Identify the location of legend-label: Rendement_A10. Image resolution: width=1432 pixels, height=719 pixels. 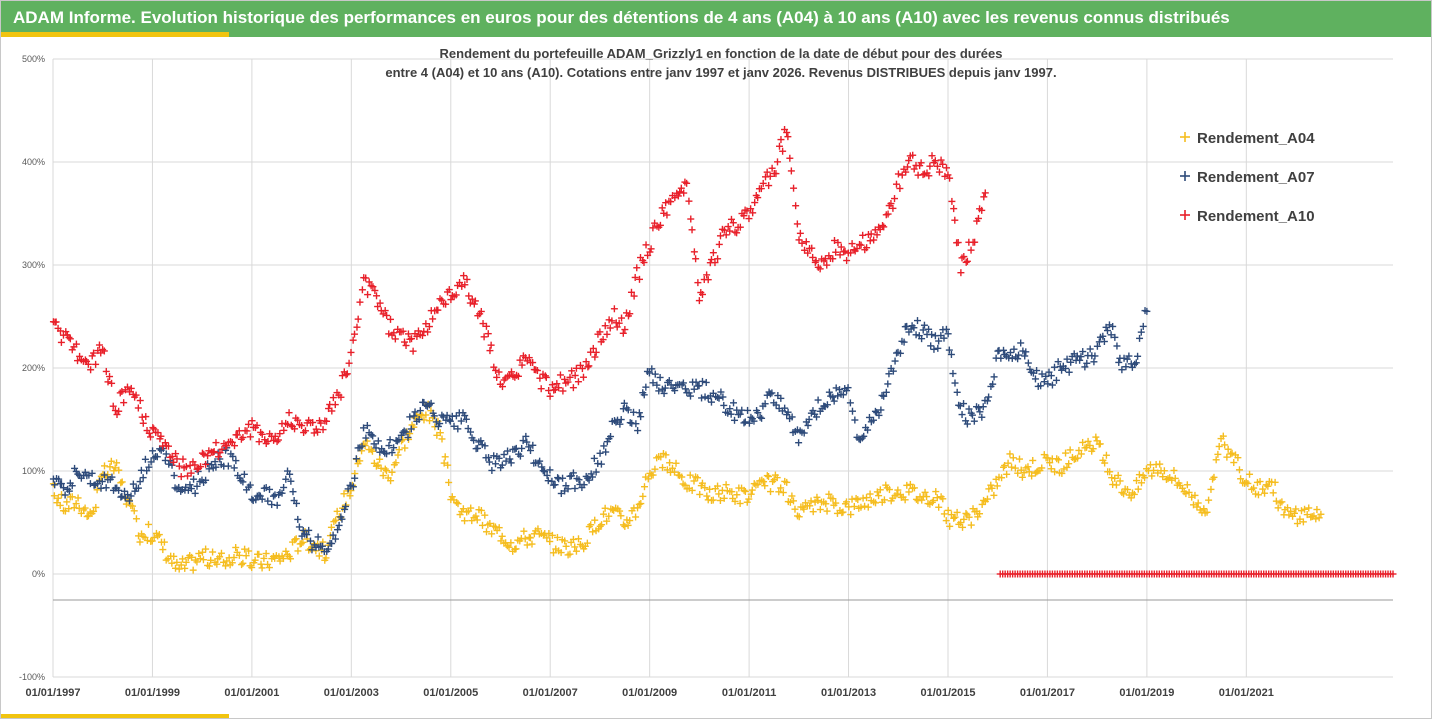
(1256, 216).